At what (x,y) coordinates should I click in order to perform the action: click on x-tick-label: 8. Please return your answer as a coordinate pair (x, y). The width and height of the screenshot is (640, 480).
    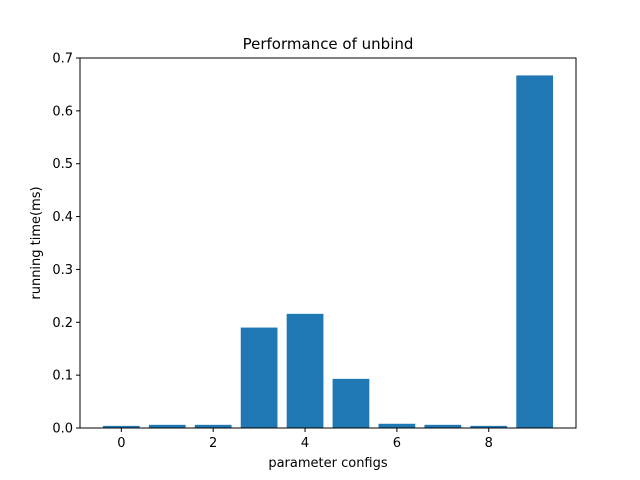
    Looking at the image, I should click on (489, 443).